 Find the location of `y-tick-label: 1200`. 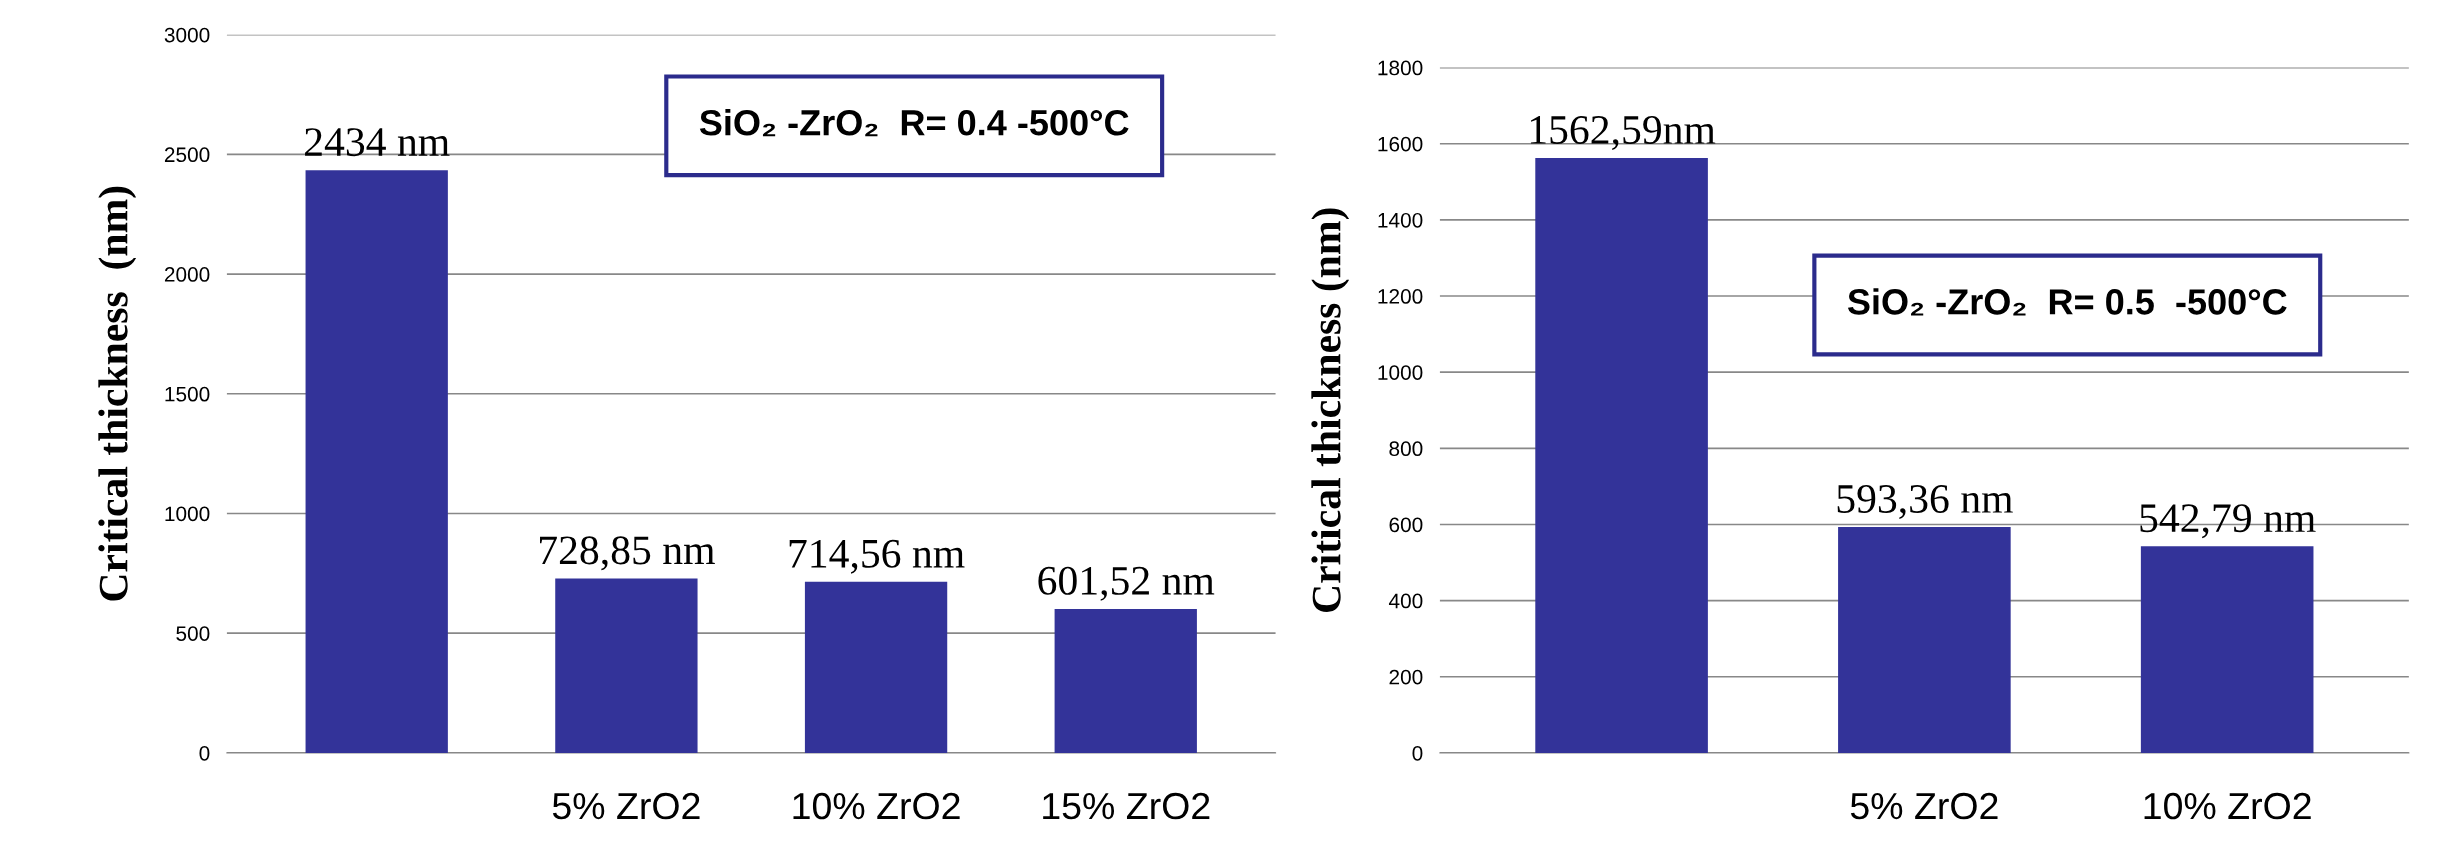

y-tick-label: 1200 is located at coordinates (1400, 296).